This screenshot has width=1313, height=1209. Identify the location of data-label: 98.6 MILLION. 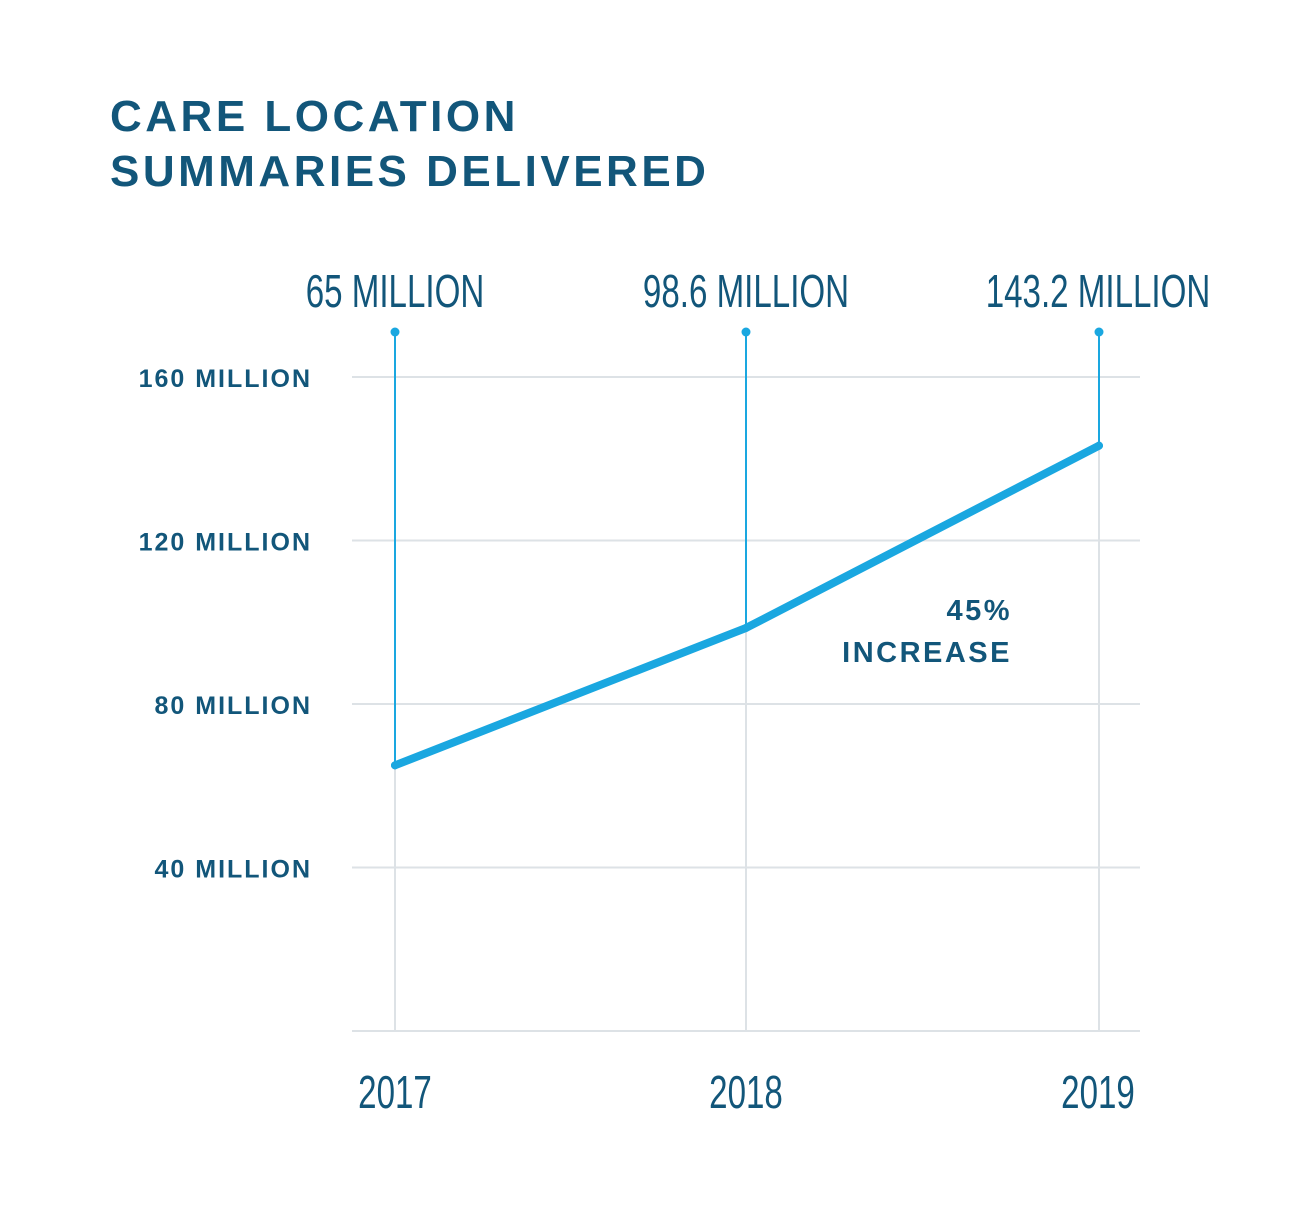
(746, 292).